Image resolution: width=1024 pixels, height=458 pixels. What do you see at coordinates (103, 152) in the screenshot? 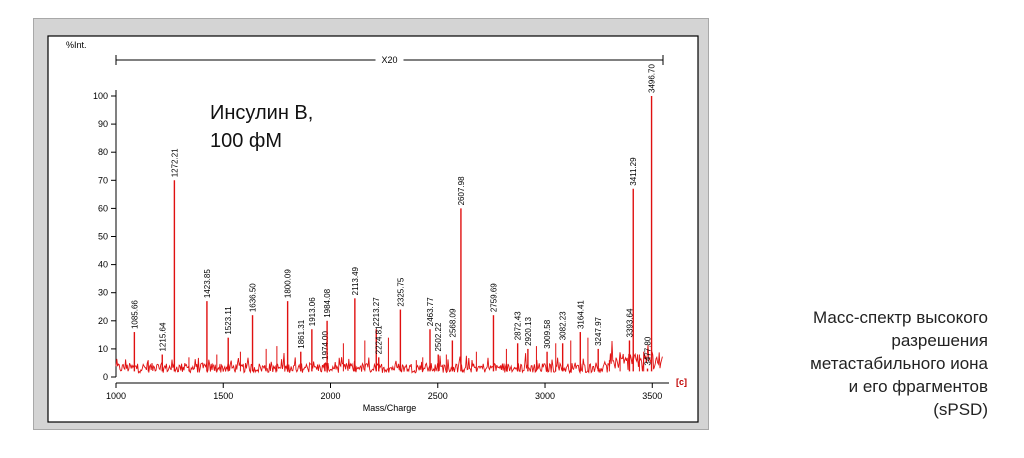
I see `y-tick-label: 80` at bounding box center [103, 152].